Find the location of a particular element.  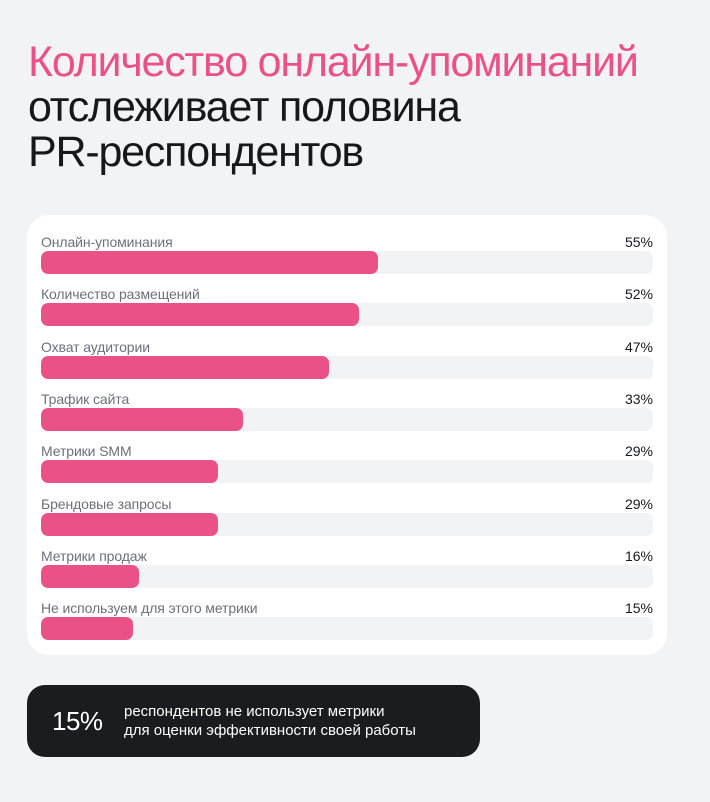

note-line-1: респондентов не использует метрики is located at coordinates (254, 711).